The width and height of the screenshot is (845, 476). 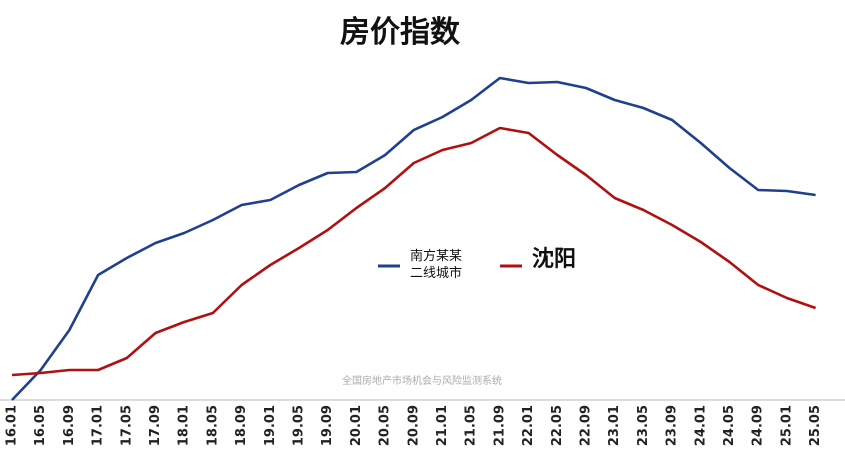 I want to click on x-tick-label: 18.01, so click(x=184, y=425).